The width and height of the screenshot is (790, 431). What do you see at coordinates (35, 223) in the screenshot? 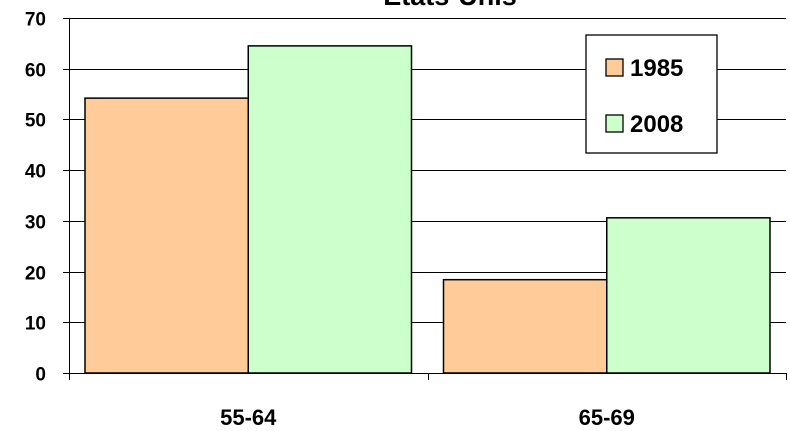
I see `y-tick-label: 30` at bounding box center [35, 223].